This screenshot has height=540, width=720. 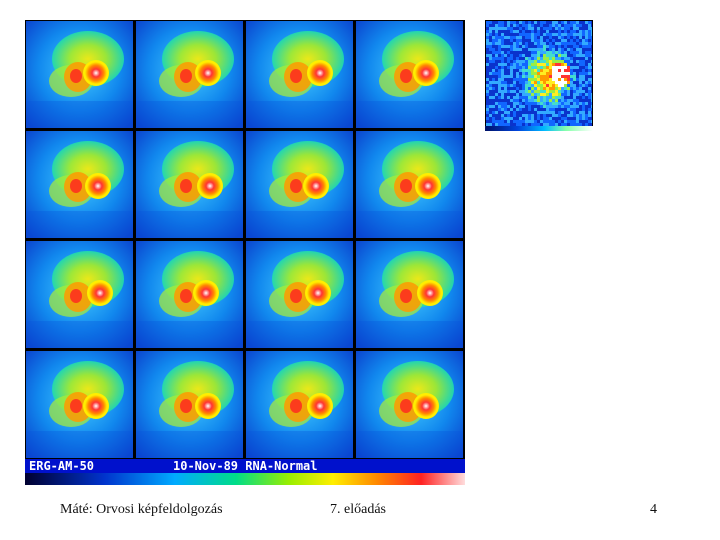 I want to click on reference-scan-image, so click(x=539, y=74).